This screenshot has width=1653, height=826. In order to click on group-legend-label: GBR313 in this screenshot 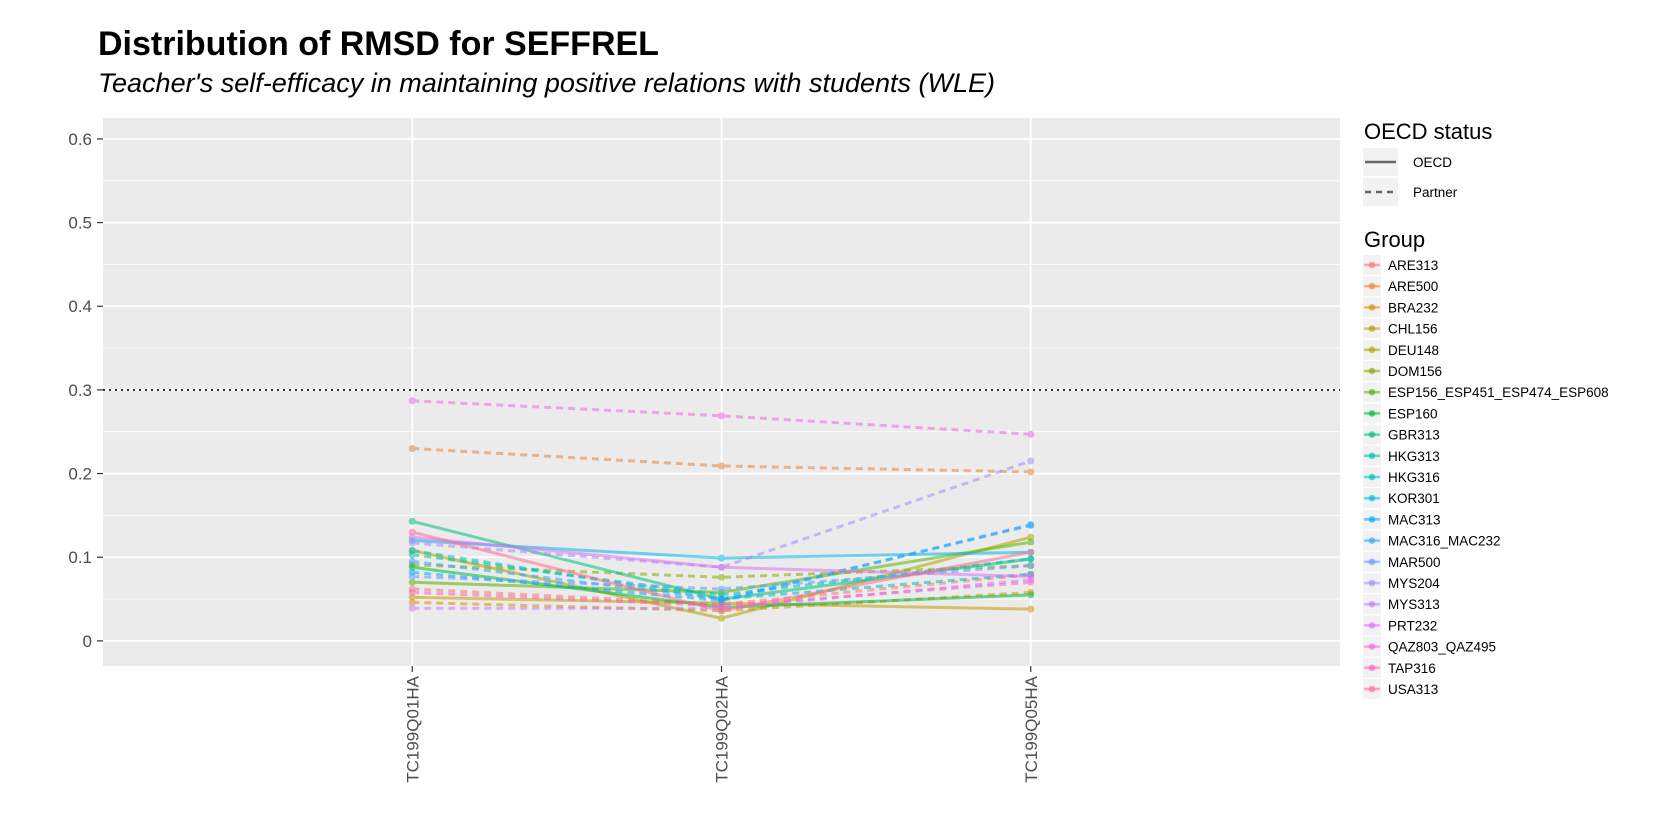, I will do `click(1414, 435)`.